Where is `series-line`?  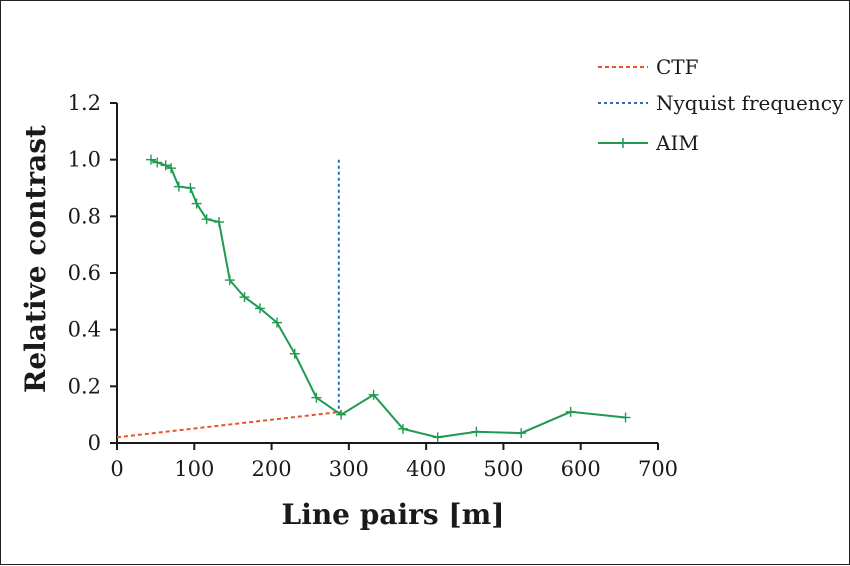
series-line is located at coordinates (229, 424).